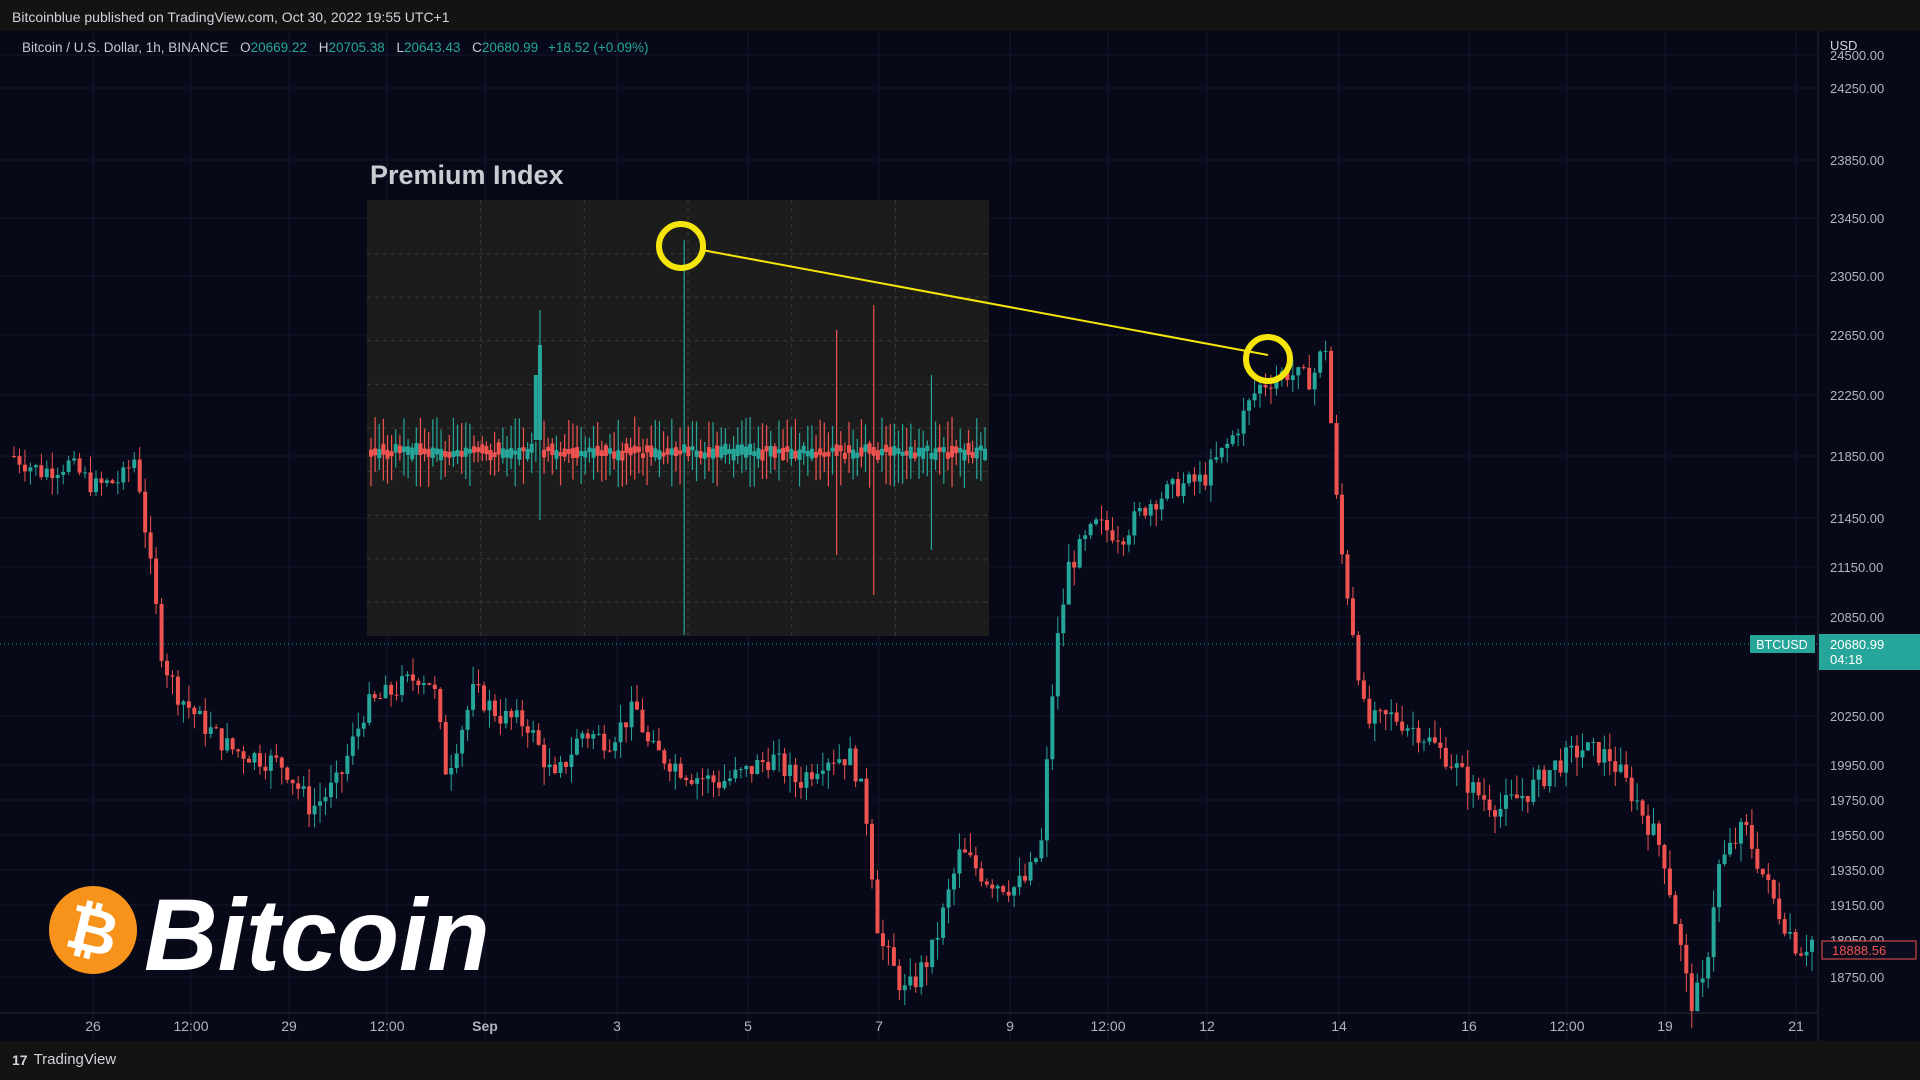 This screenshot has width=1920, height=1080. What do you see at coordinates (485, 1026) in the screenshot?
I see `time-tick-label: Sep` at bounding box center [485, 1026].